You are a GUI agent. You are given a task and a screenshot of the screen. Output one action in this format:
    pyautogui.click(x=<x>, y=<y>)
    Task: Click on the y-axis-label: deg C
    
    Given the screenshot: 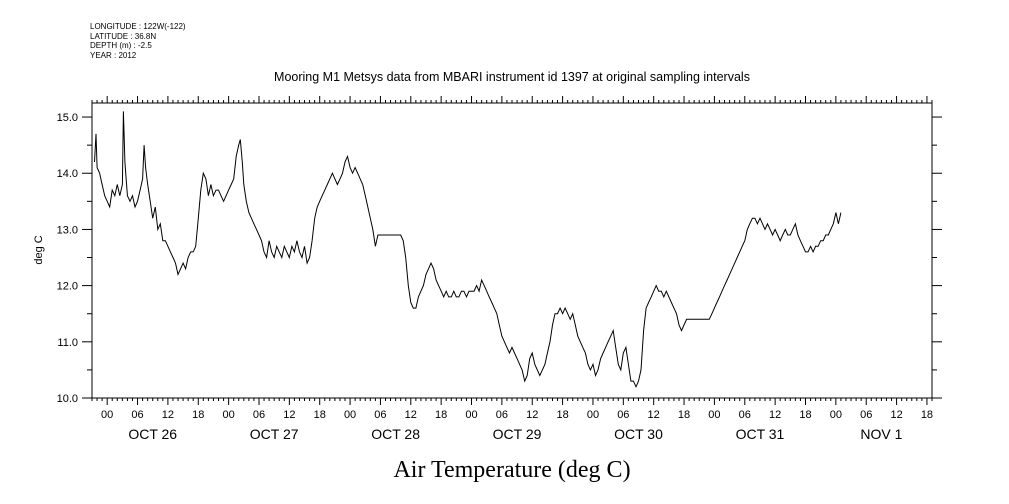 What is the action you would take?
    pyautogui.click(x=39, y=249)
    